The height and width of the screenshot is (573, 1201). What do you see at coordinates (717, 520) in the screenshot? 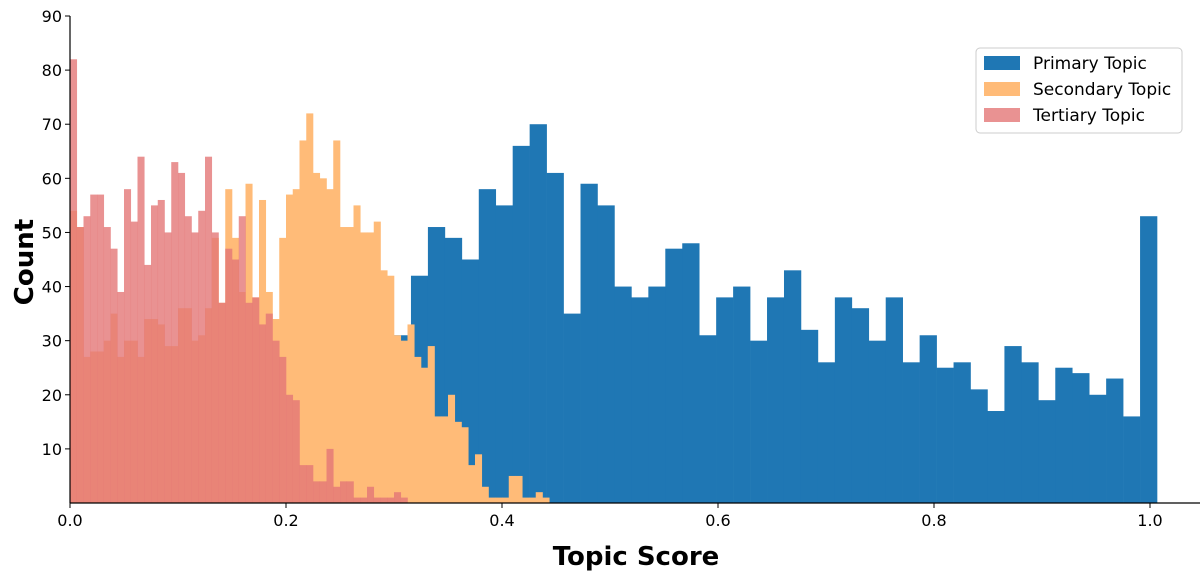
I see `x-tick-label: 0.6` at bounding box center [717, 520].